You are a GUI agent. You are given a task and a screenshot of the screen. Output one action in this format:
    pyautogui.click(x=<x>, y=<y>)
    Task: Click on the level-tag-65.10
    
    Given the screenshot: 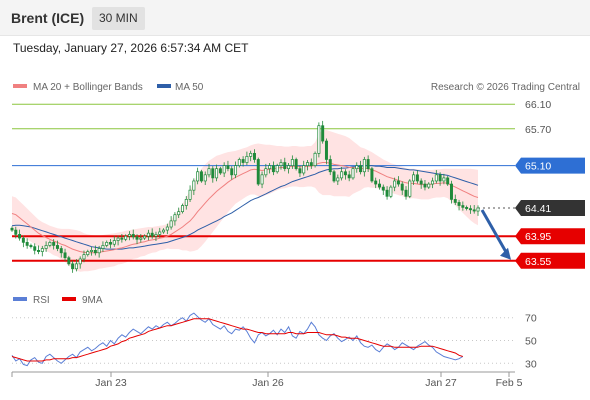 What is the action you would take?
    pyautogui.click(x=550, y=165)
    